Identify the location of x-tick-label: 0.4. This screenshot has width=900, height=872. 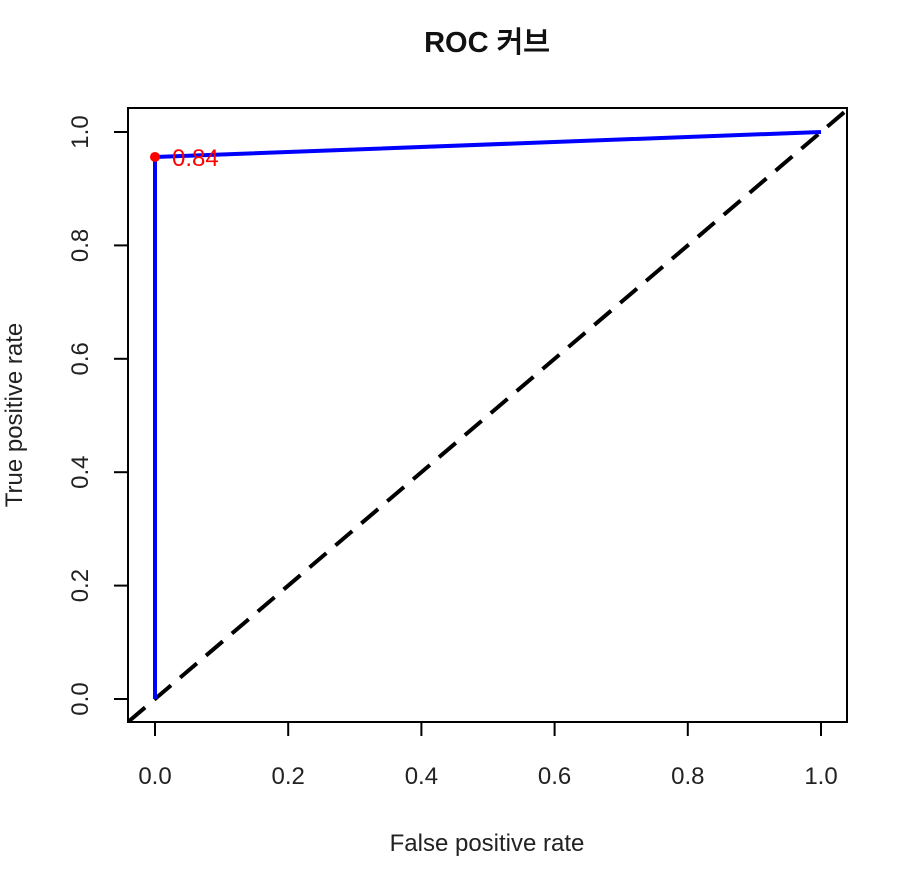
(421, 776).